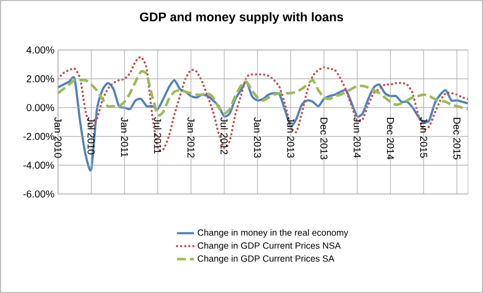 This screenshot has width=483, height=293. What do you see at coordinates (224, 135) in the screenshot?
I see `x-tick-label: Jul 2012` at bounding box center [224, 135].